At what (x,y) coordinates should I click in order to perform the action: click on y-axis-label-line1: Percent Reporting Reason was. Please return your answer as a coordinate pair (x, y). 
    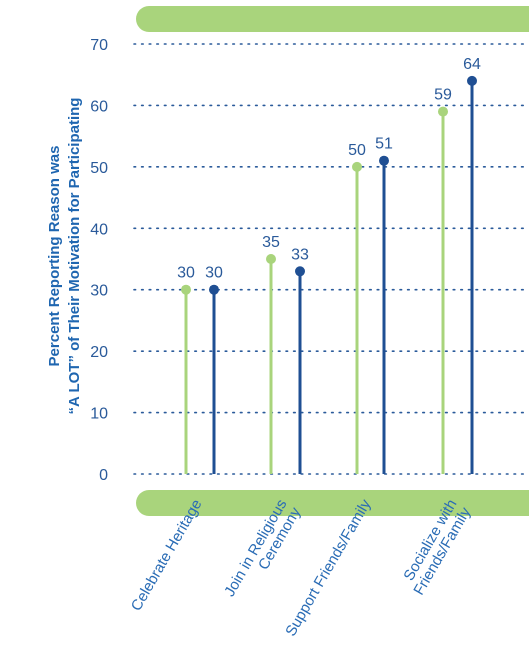
    Looking at the image, I should click on (54, 256).